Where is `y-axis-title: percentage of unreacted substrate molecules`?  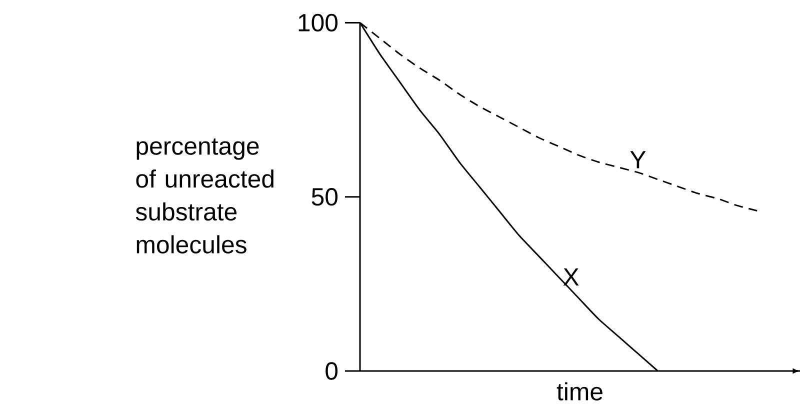 y-axis-title: percentage of unreacted substrate molecules is located at coordinates (205, 196).